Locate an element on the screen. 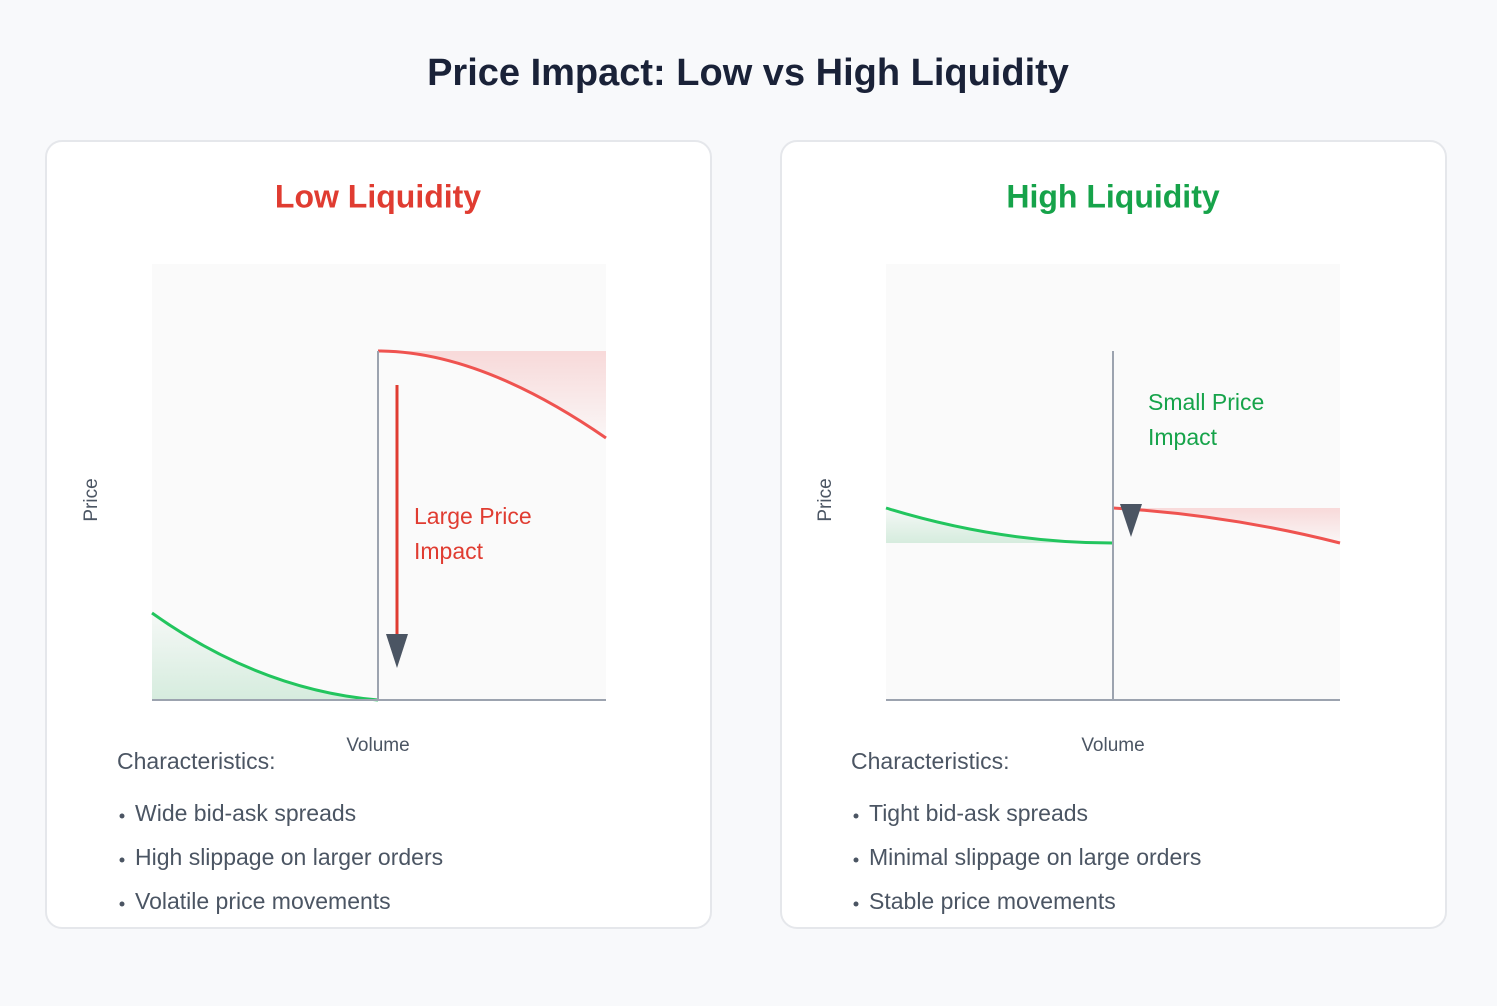 Image resolution: width=1497 pixels, height=1006 pixels. characteristic: High slippage on larger orders is located at coordinates (289, 857).